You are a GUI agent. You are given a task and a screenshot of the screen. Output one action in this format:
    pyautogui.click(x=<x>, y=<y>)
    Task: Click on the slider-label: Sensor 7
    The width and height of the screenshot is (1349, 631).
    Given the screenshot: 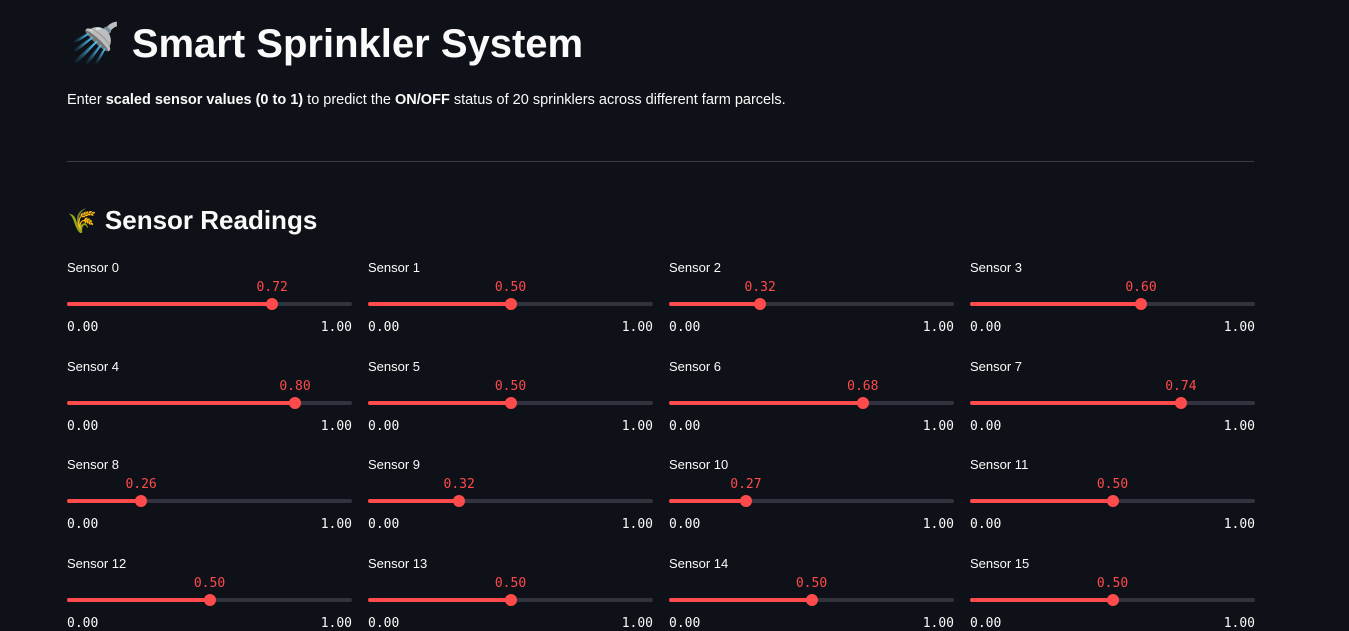 What is the action you would take?
    pyautogui.click(x=996, y=366)
    